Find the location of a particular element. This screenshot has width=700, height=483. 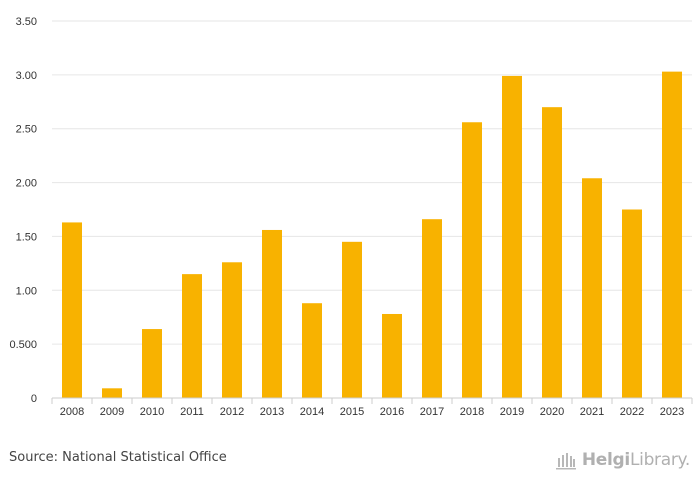

x-tick-label: 2021 is located at coordinates (592, 412).